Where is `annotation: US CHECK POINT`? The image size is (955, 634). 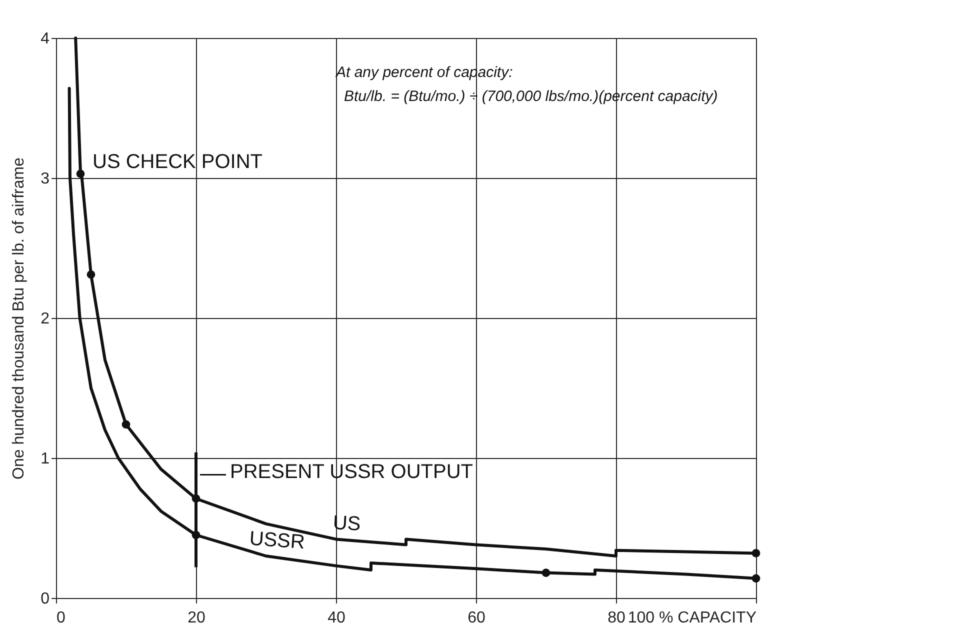
annotation: US CHECK POINT is located at coordinates (177, 161).